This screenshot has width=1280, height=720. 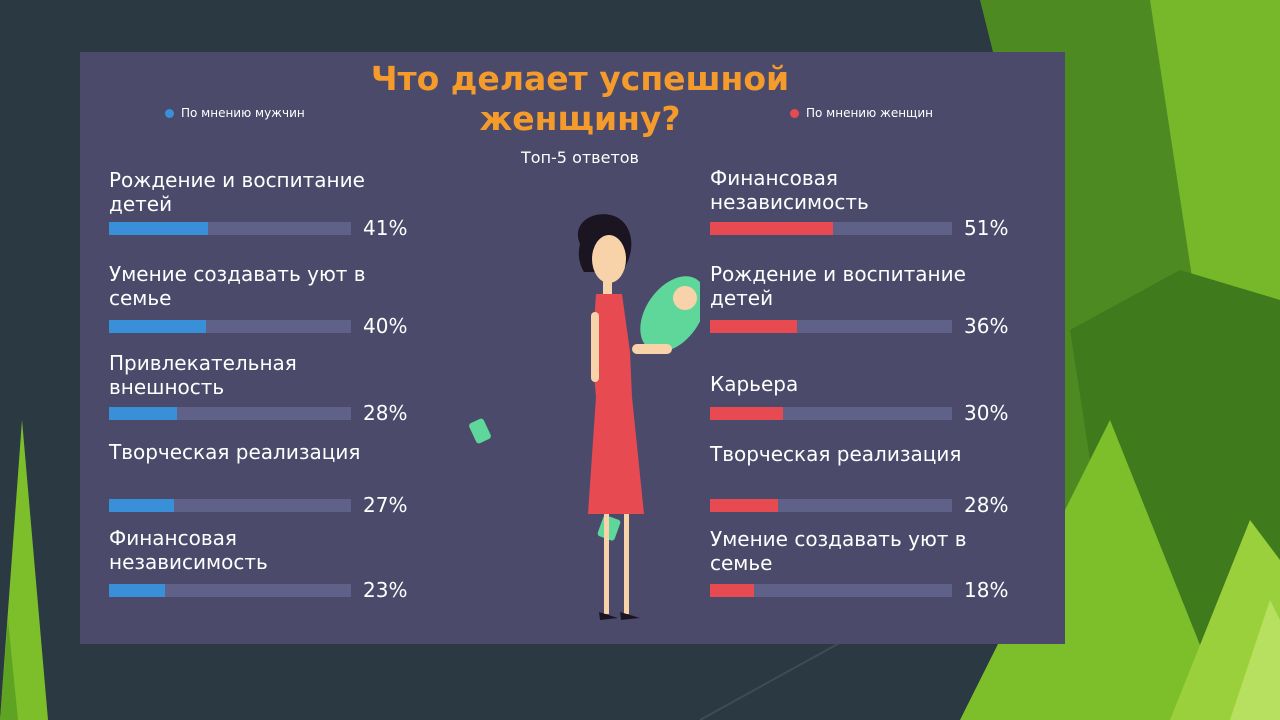 I want to click on bar-value-label: 27%, so click(x=385, y=505).